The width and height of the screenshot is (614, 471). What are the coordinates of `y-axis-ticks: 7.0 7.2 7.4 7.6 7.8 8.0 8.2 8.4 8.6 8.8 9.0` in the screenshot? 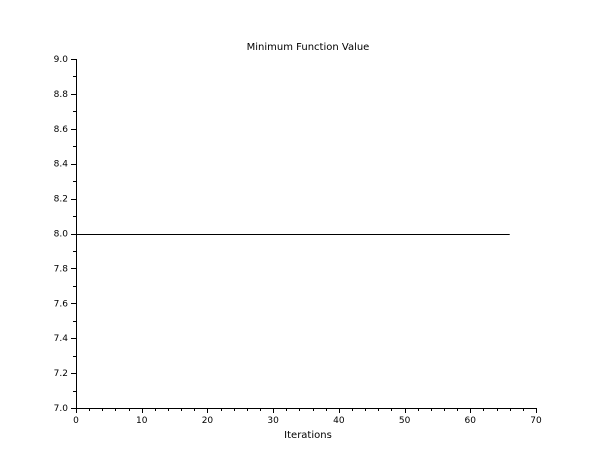 It's located at (65, 234).